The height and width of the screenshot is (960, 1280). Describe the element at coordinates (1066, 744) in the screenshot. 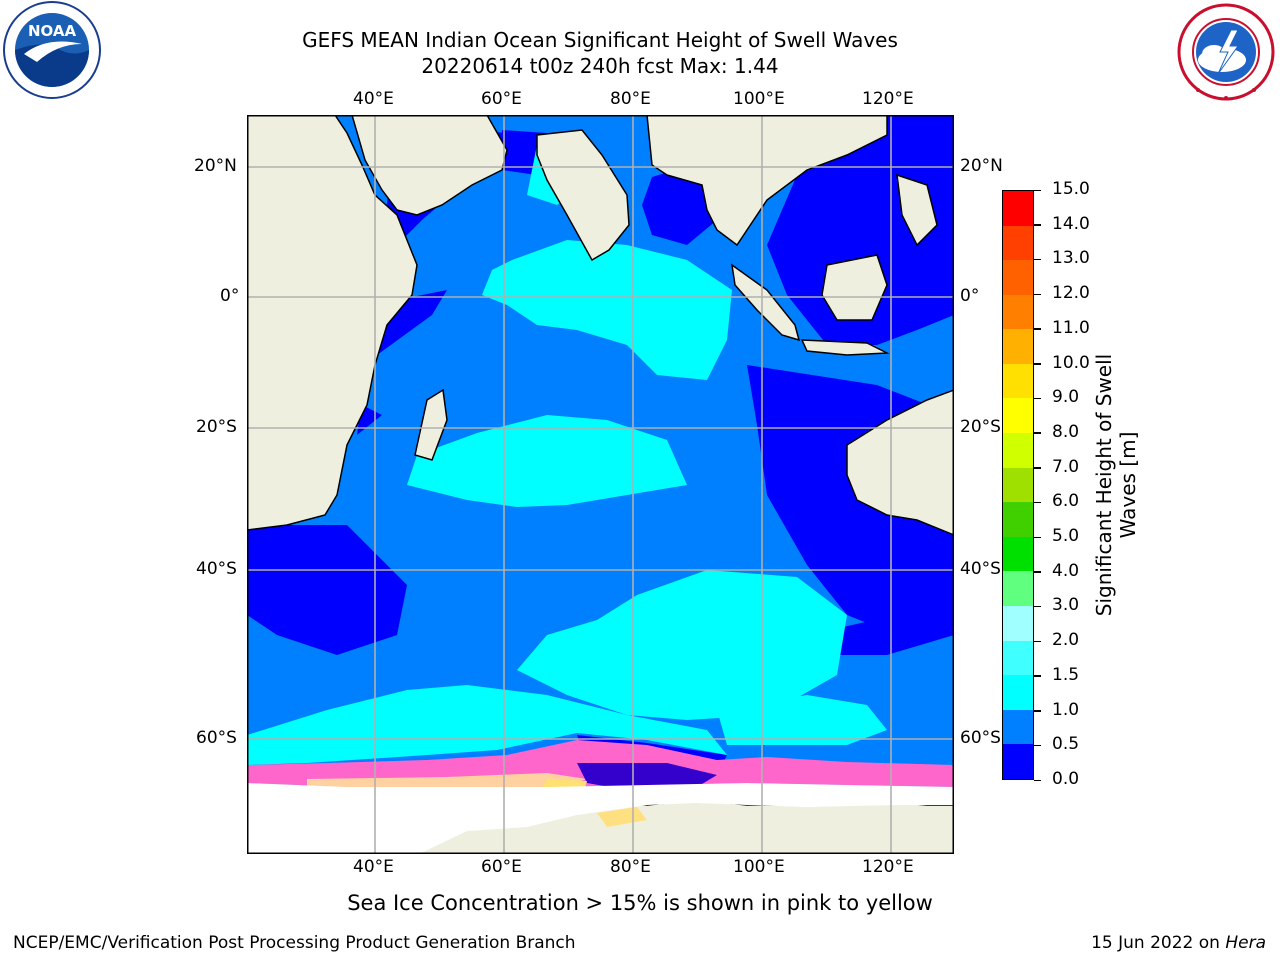

I see `colorbar-tick-label: 0.5` at that location.